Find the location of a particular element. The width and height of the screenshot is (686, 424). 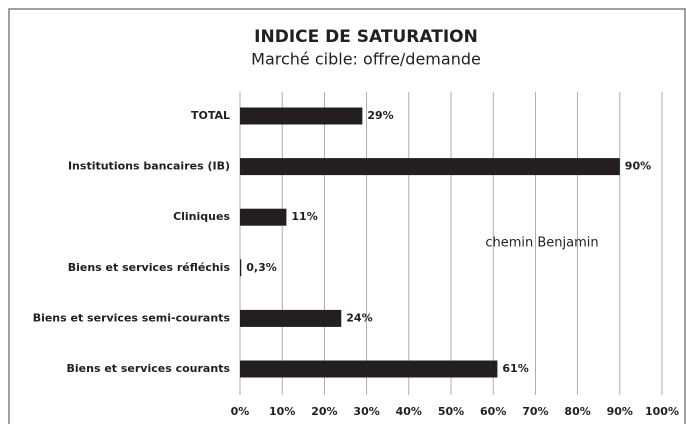

y-tick-label: Cliniques is located at coordinates (201, 216).